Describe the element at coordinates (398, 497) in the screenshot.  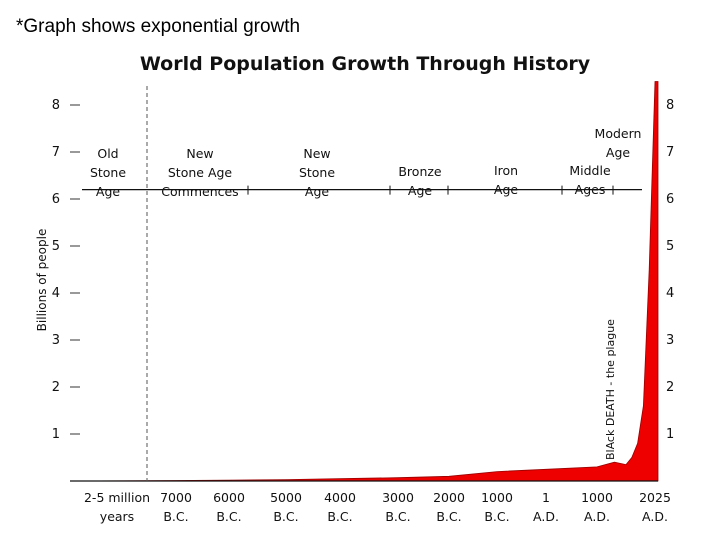
I see `x-tick-label: 3000` at that location.